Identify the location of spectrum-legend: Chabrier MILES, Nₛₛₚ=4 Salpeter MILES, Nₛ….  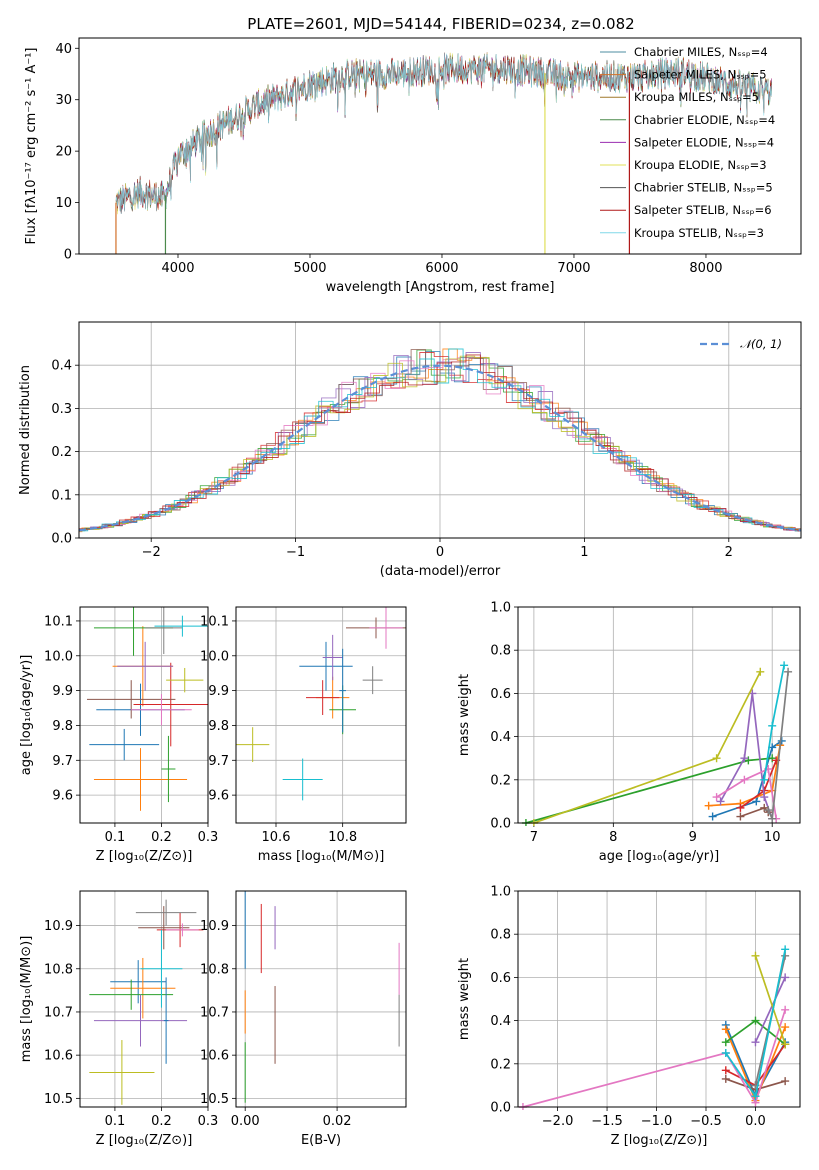
(687, 142).